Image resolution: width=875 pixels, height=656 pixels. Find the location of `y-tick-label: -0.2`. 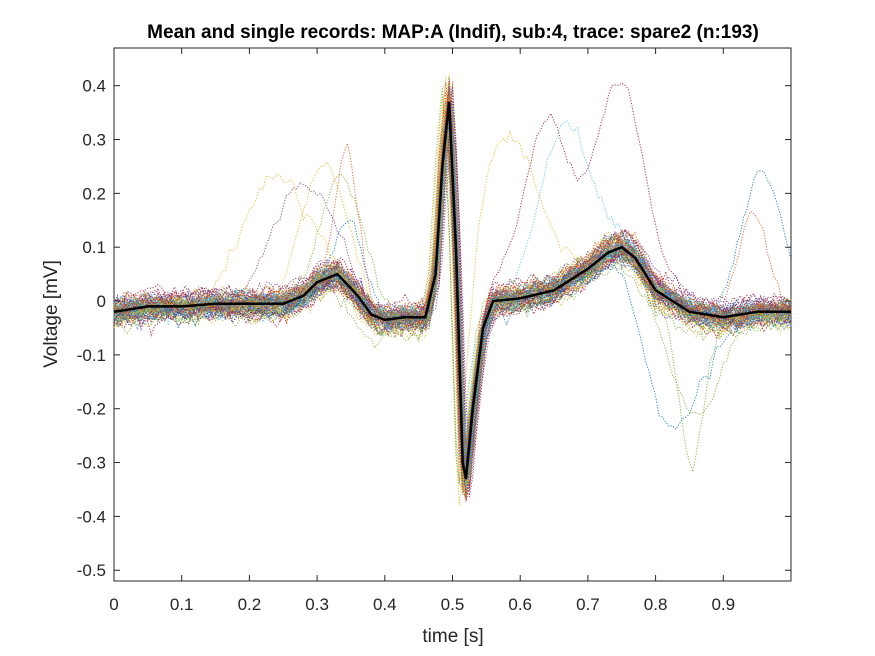

y-tick-label: -0.2 is located at coordinates (91, 409).